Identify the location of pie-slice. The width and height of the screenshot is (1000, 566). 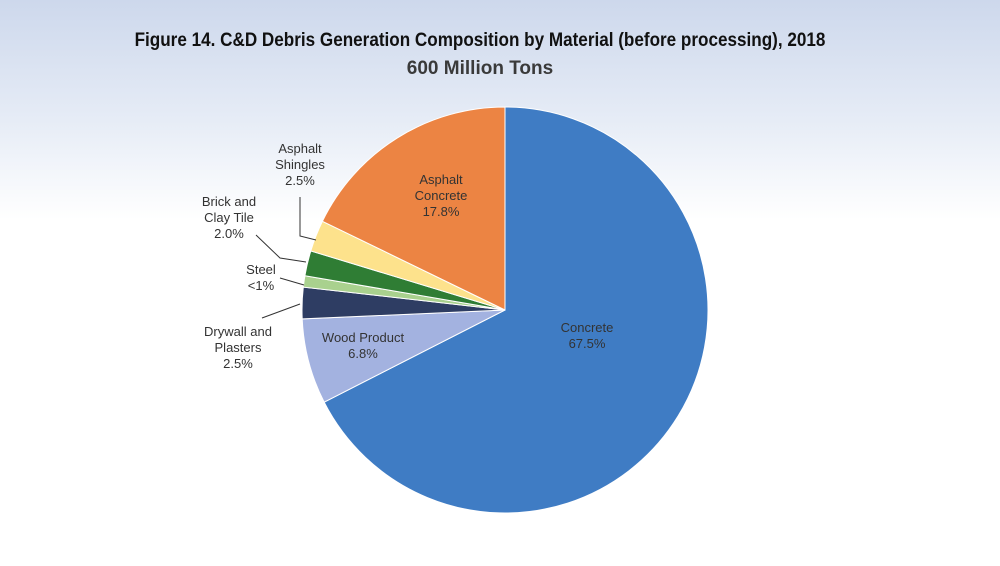
(413, 208).